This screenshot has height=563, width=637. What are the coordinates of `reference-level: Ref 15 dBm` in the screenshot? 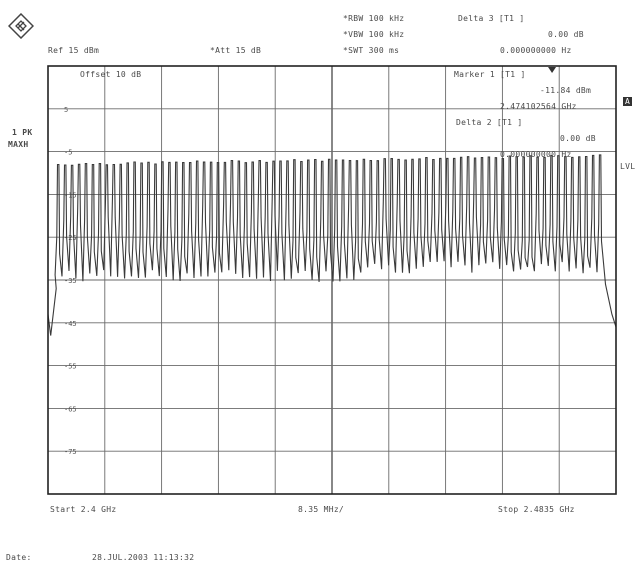 It's located at (74, 50).